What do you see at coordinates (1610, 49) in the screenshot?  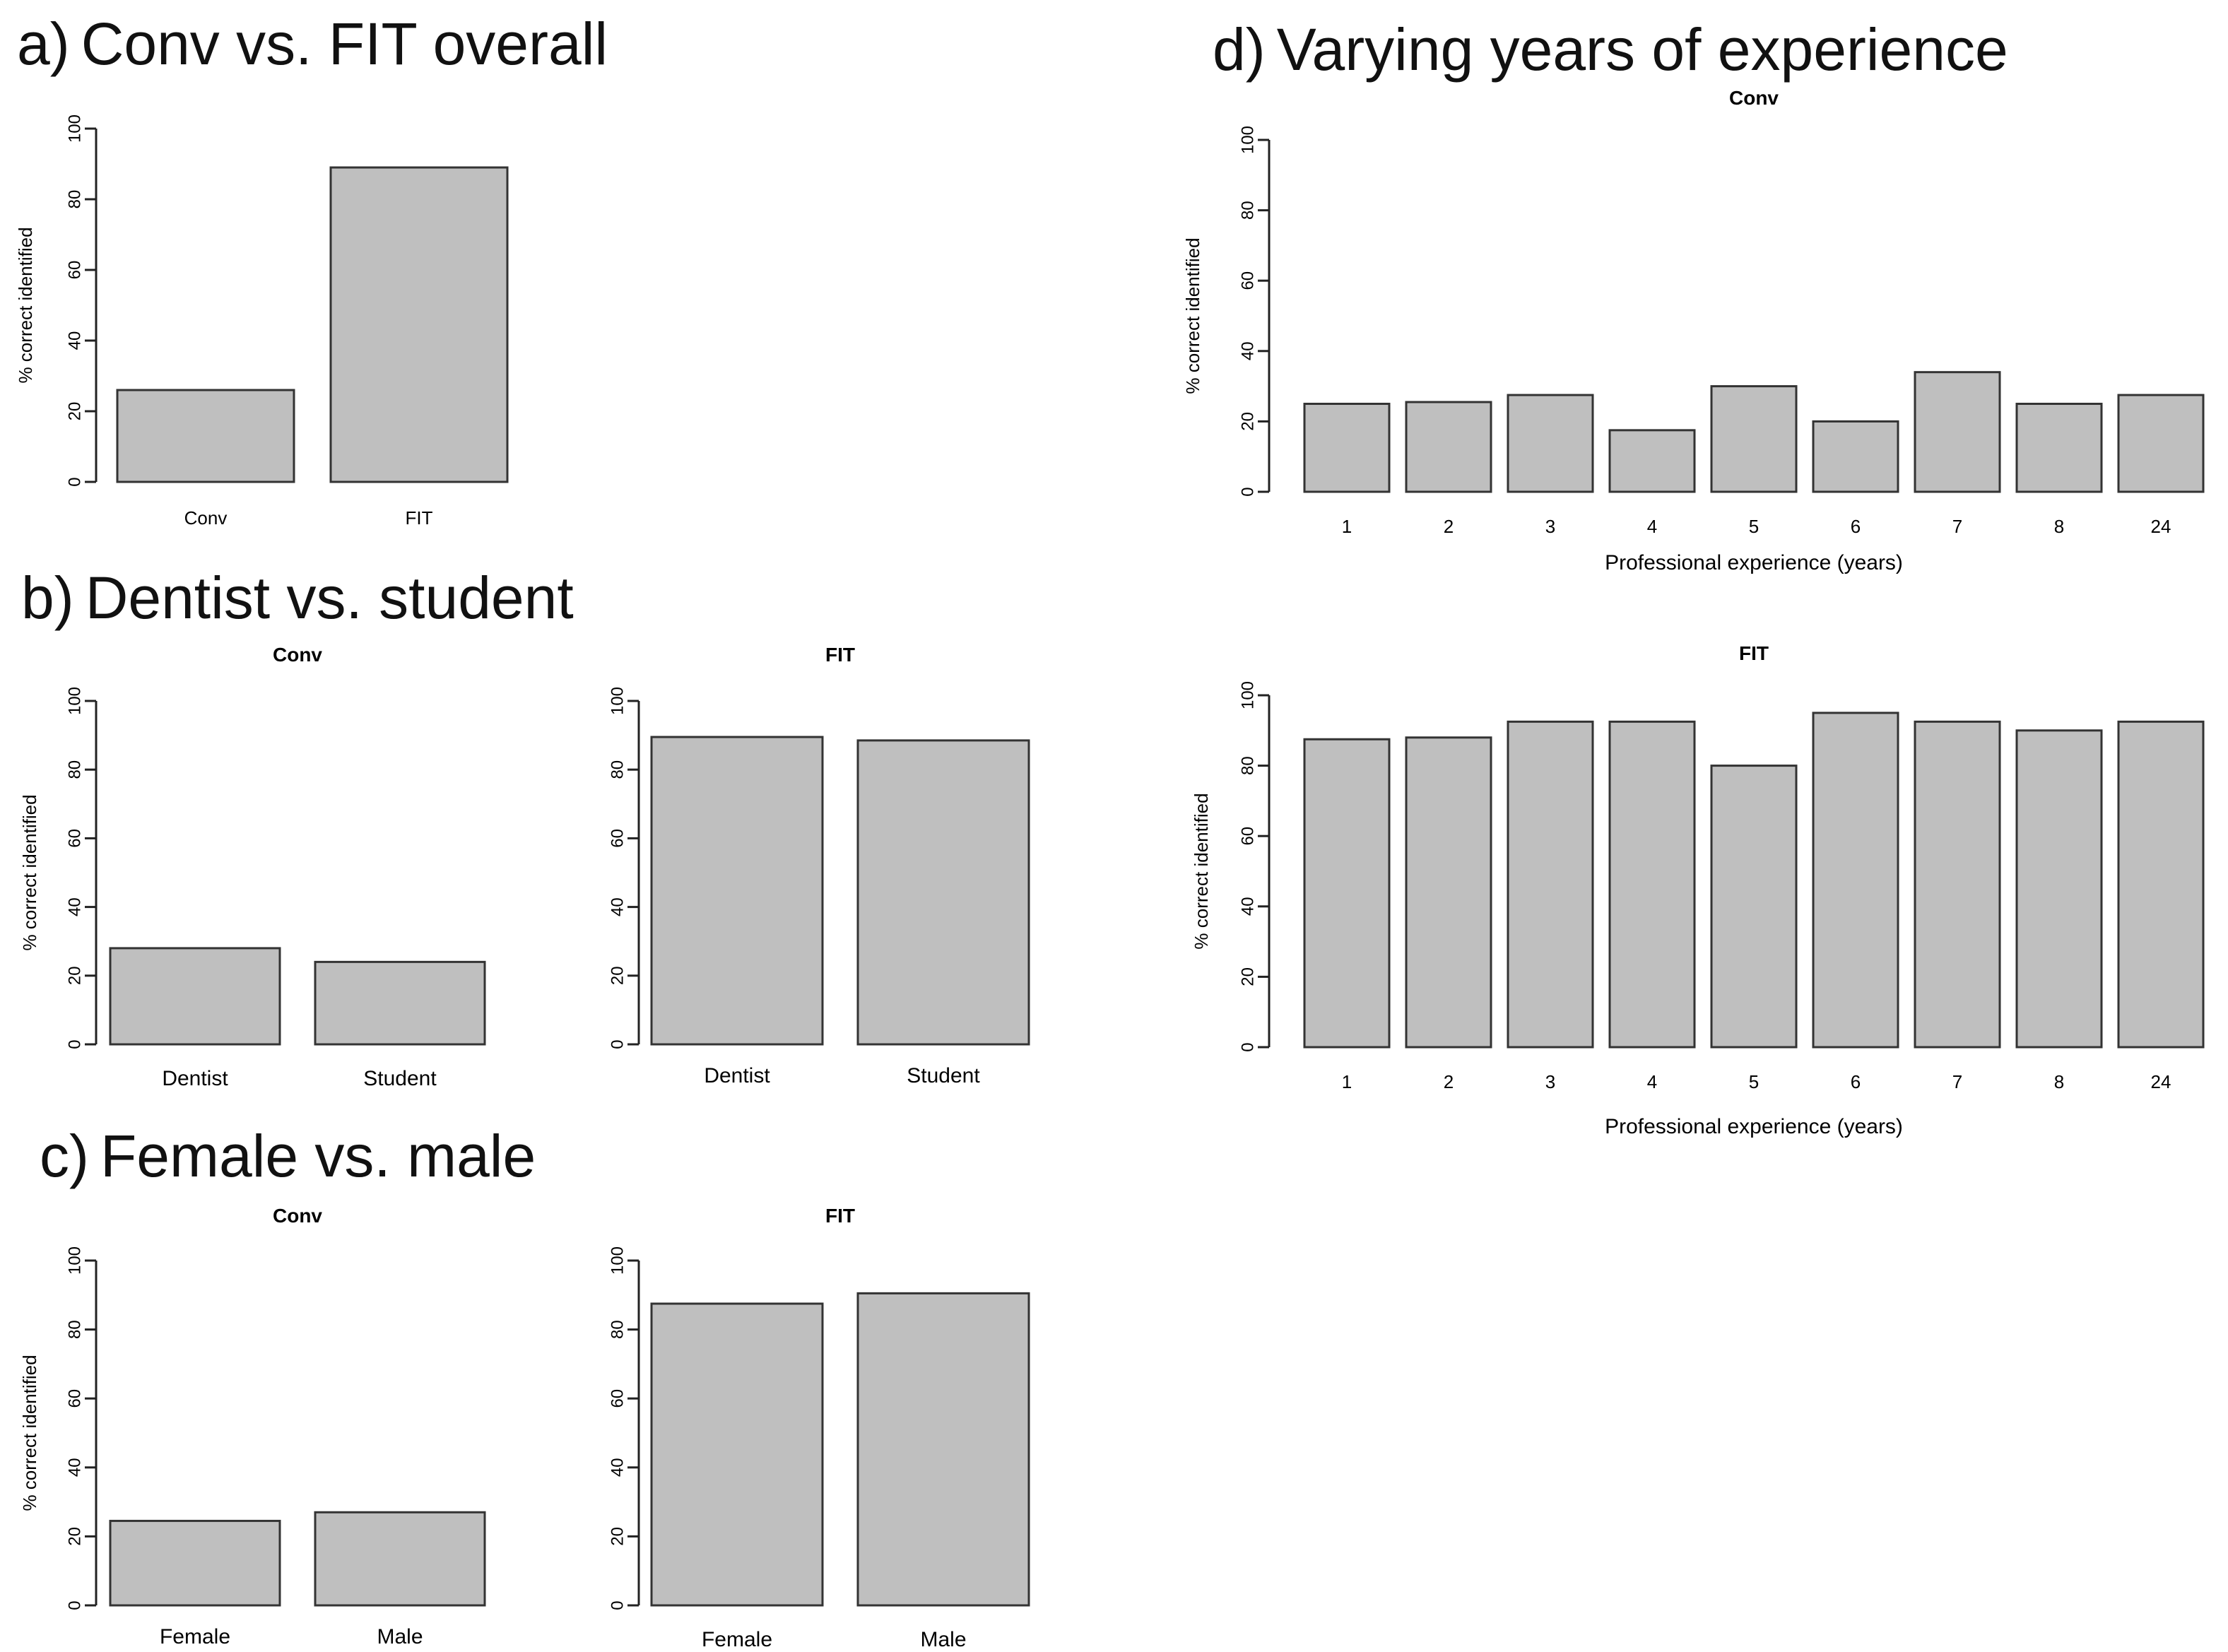 I see `panel-d-title: d) Varying years of experience` at bounding box center [1610, 49].